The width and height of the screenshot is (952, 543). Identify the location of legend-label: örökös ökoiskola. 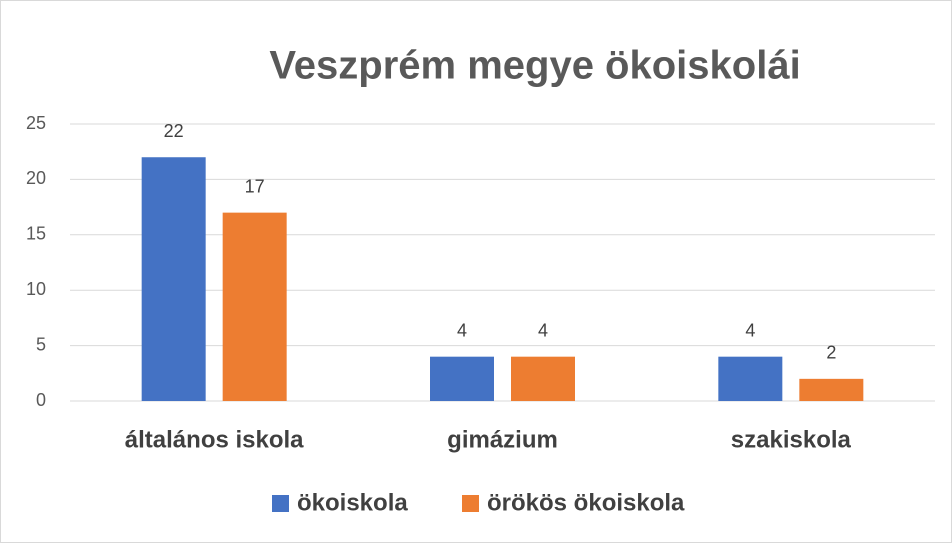
(586, 502).